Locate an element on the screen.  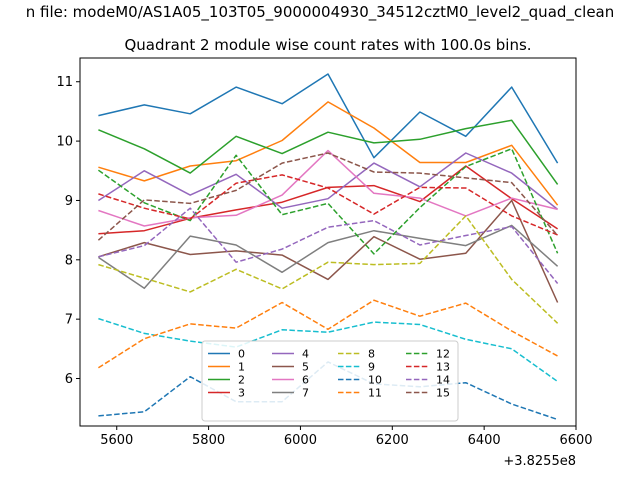
y-tick-label: 11 is located at coordinates (64, 82).